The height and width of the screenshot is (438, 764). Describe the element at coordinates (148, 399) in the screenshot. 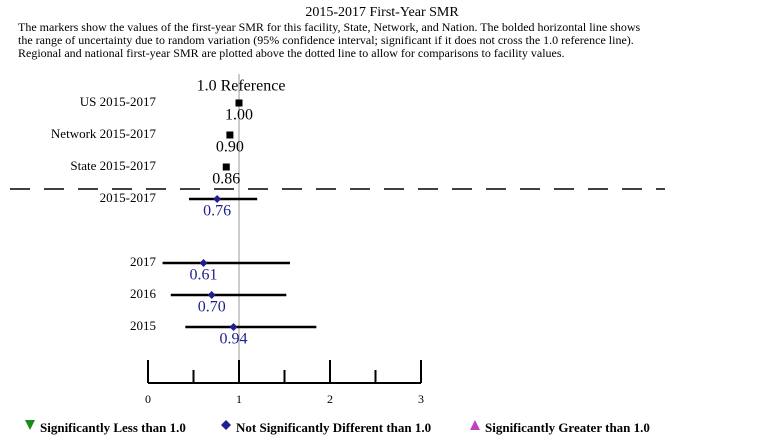

I see `x-tick-label: 0` at that location.